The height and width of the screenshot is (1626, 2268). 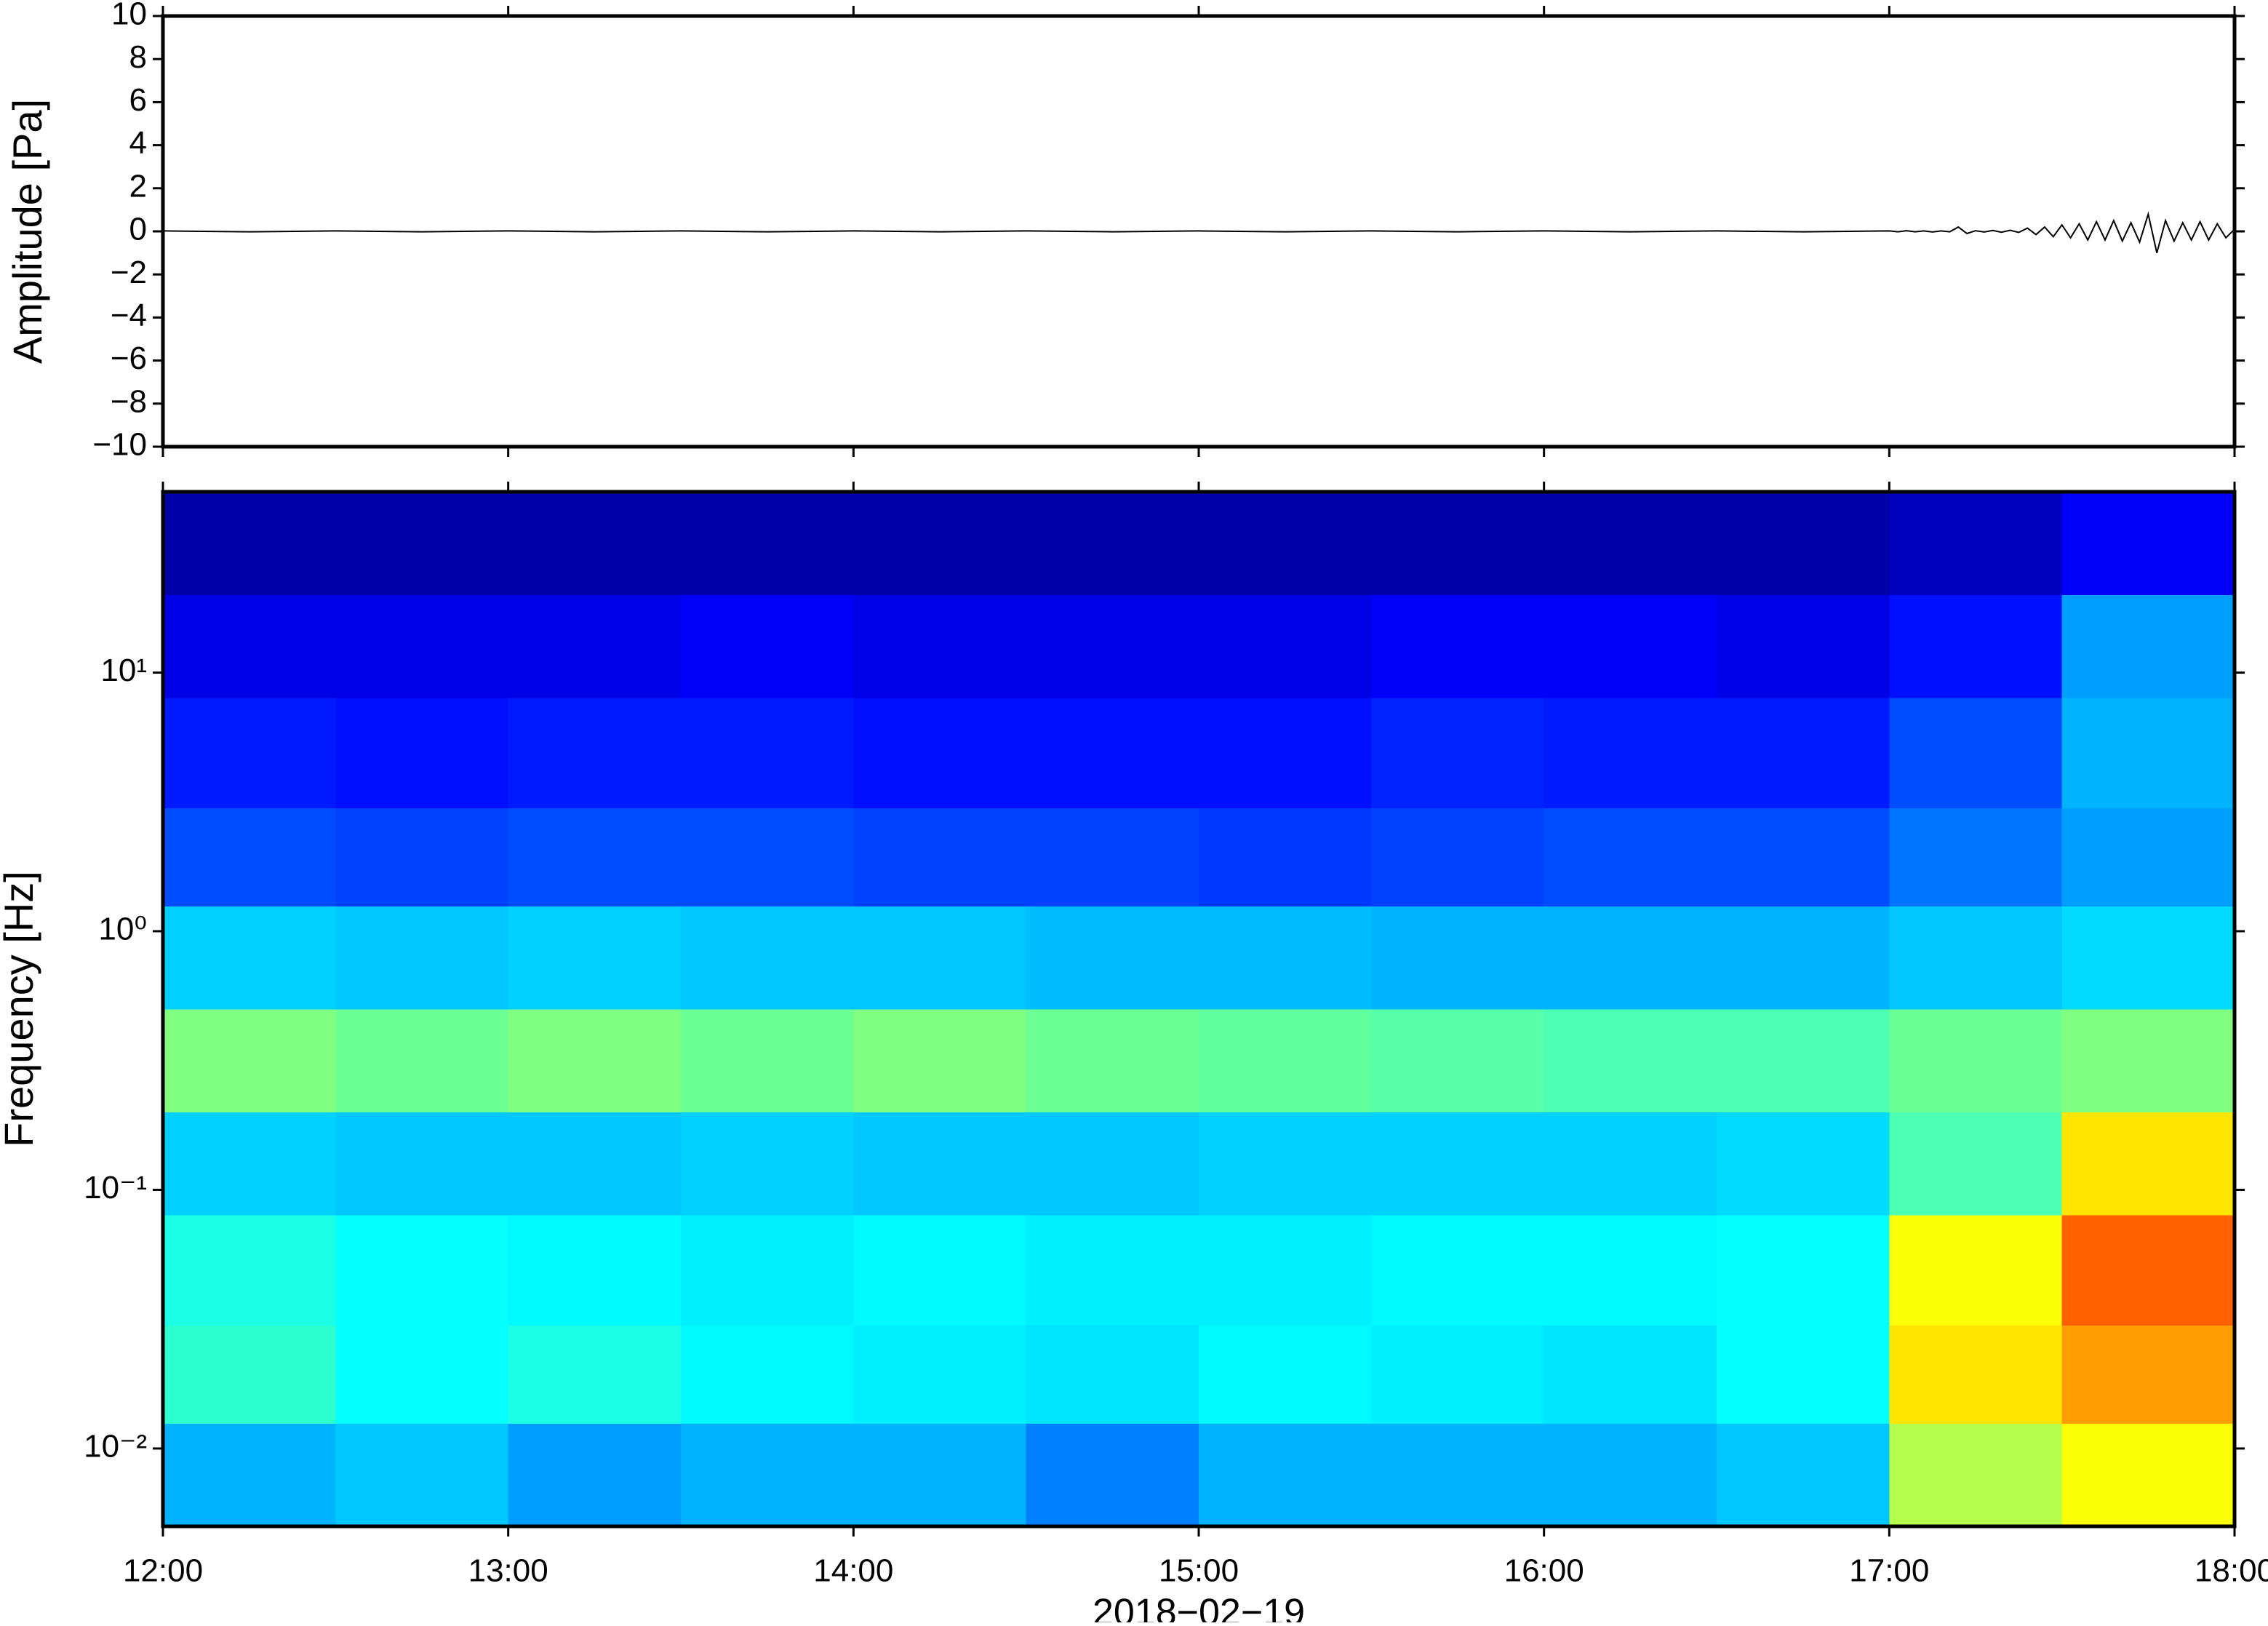 I want to click on y-tick-label: 8, so click(x=138, y=57).